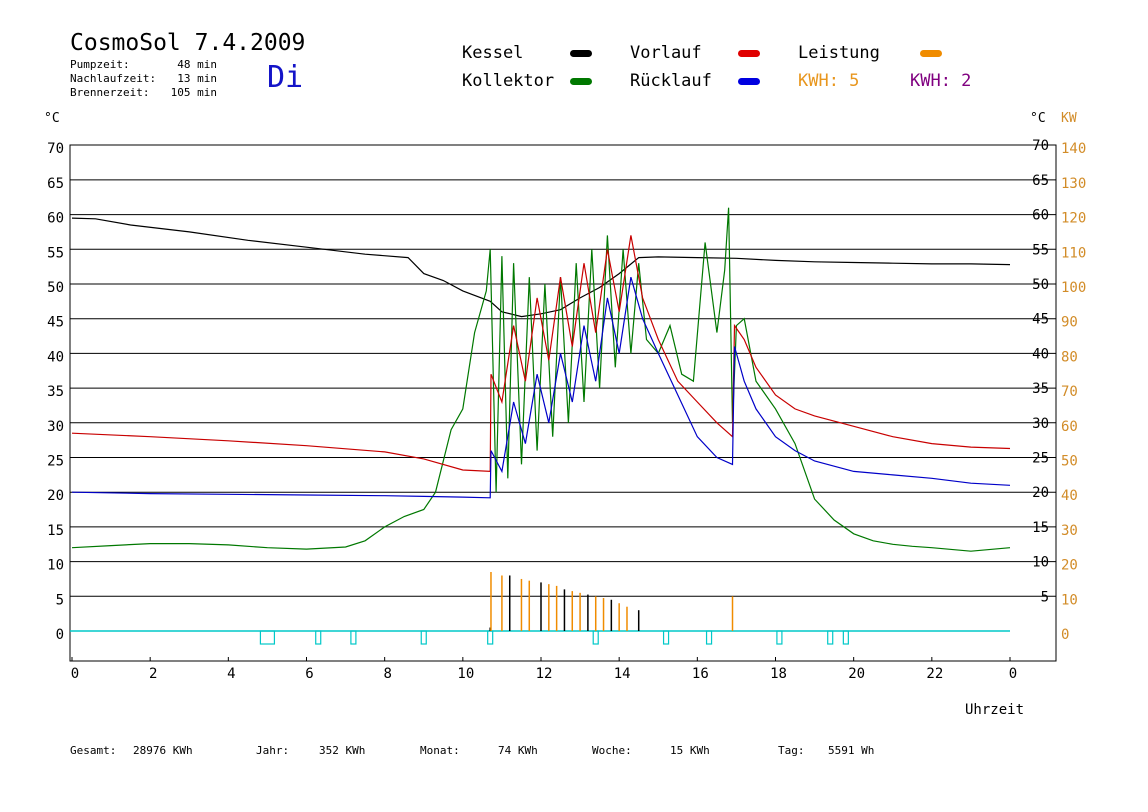  I want to click on y-right-tick-label: 60, so click(1040, 216).